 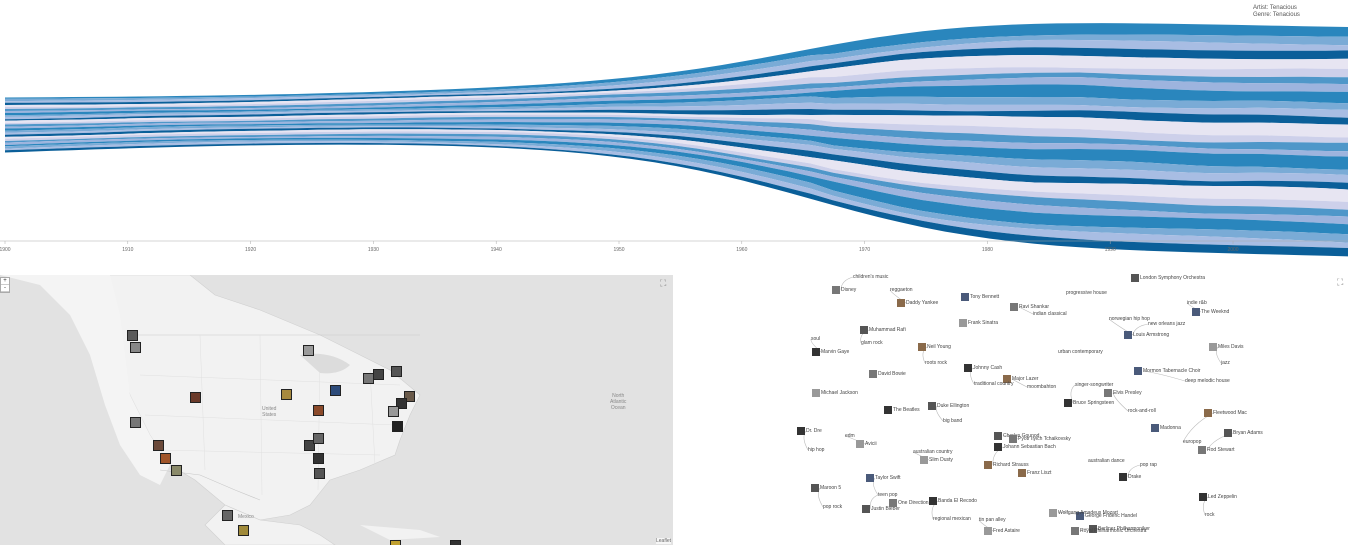 I want to click on artist-node: Disney, so click(x=849, y=290).